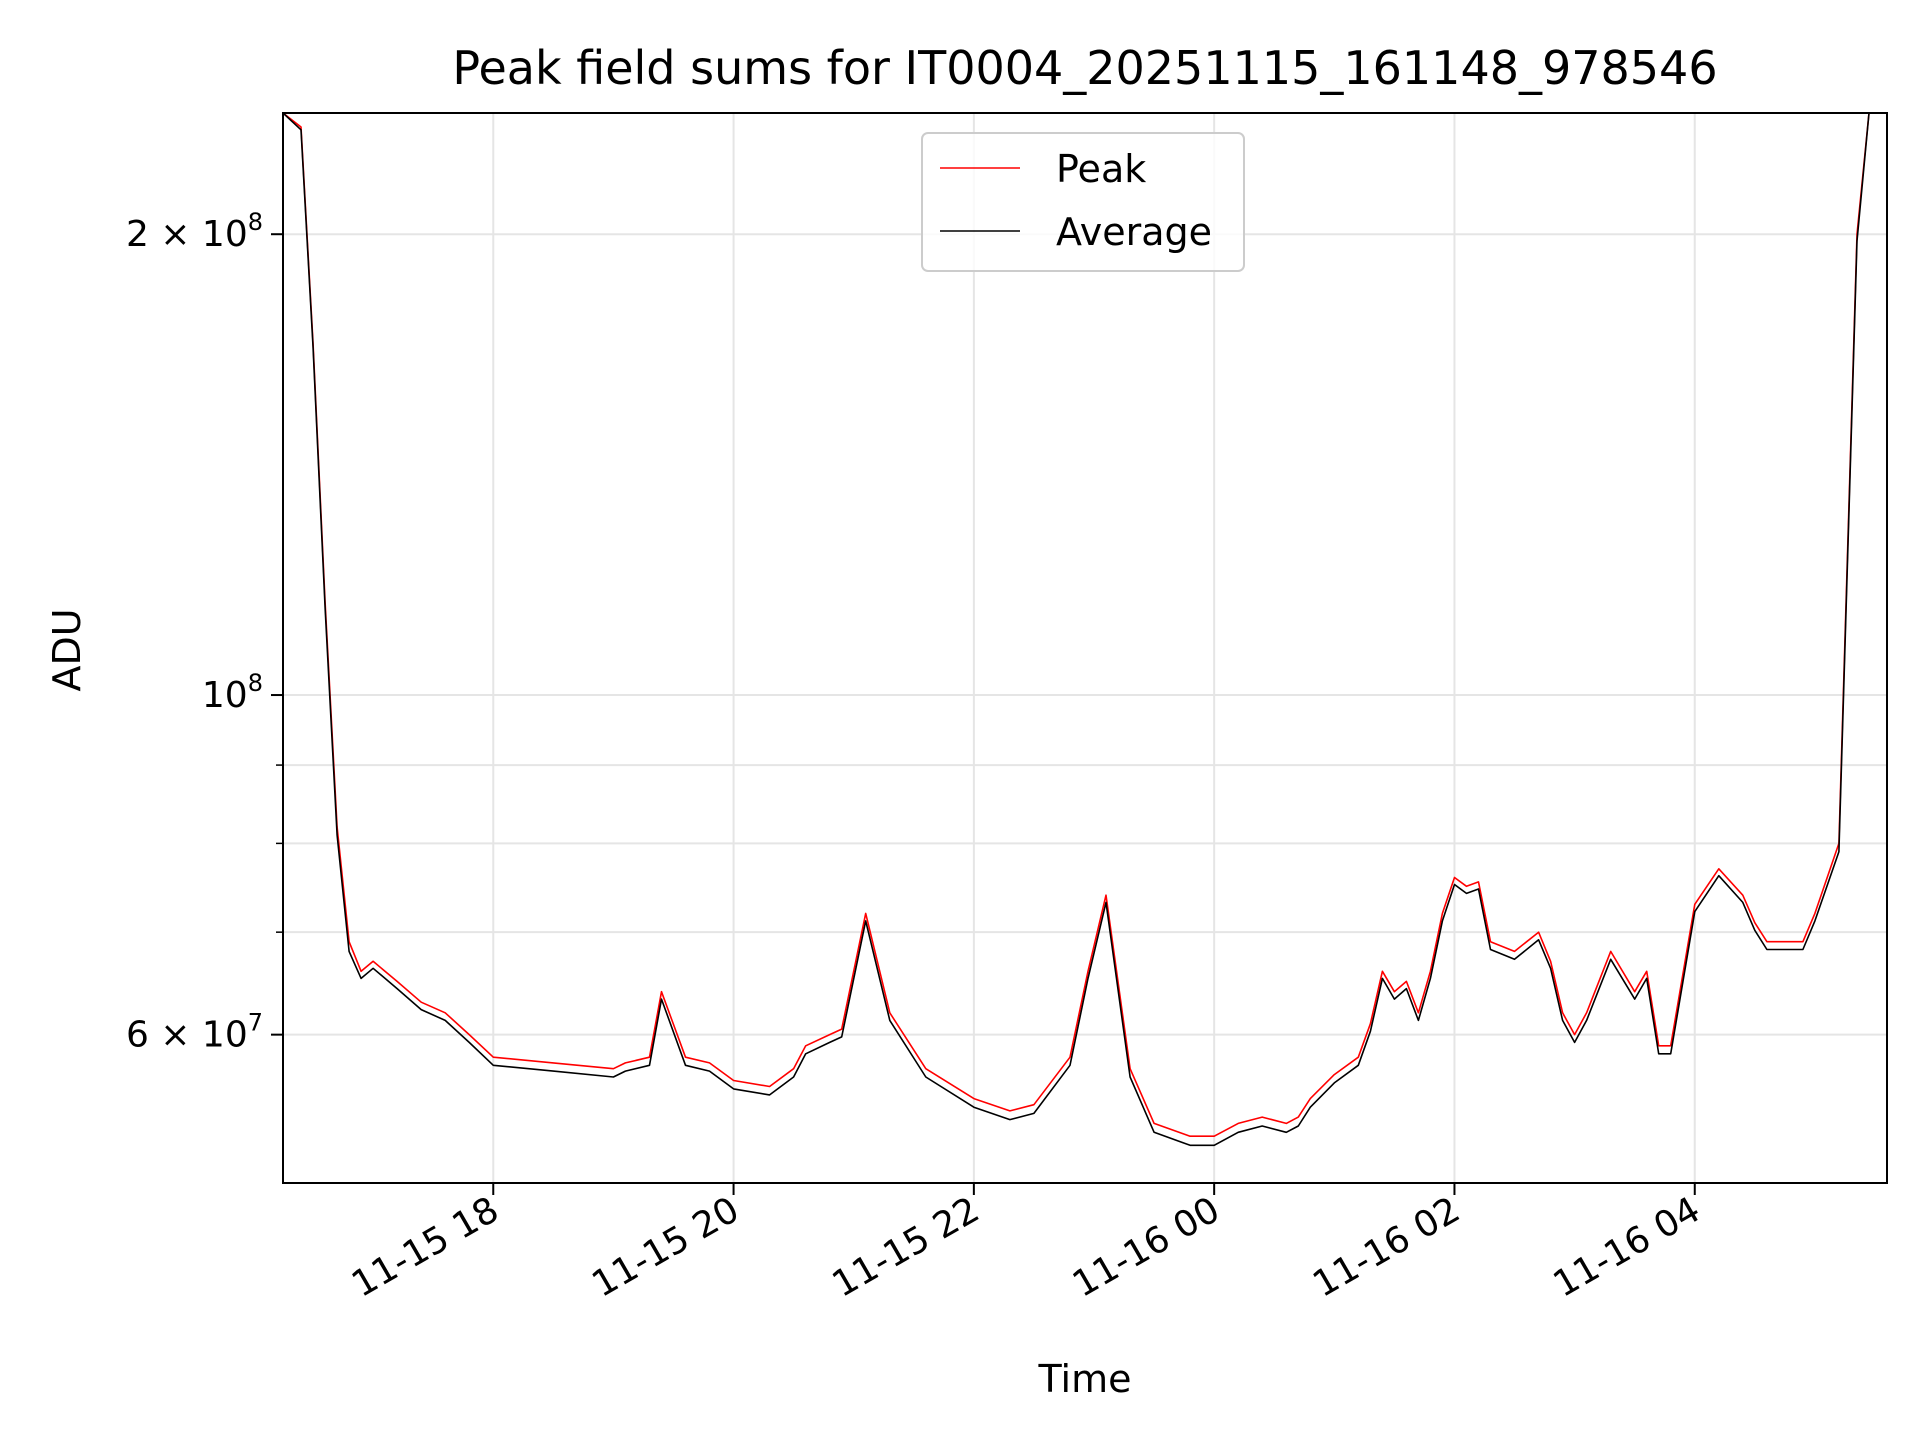  I want to click on legend-average-label: Average, so click(1134, 232).